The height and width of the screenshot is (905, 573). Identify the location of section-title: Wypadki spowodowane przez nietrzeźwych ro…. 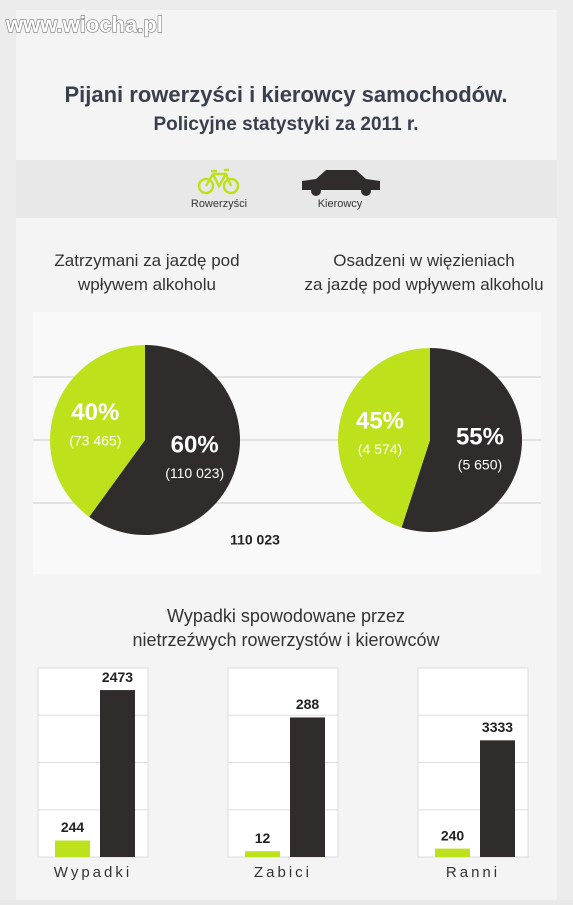
(286, 628).